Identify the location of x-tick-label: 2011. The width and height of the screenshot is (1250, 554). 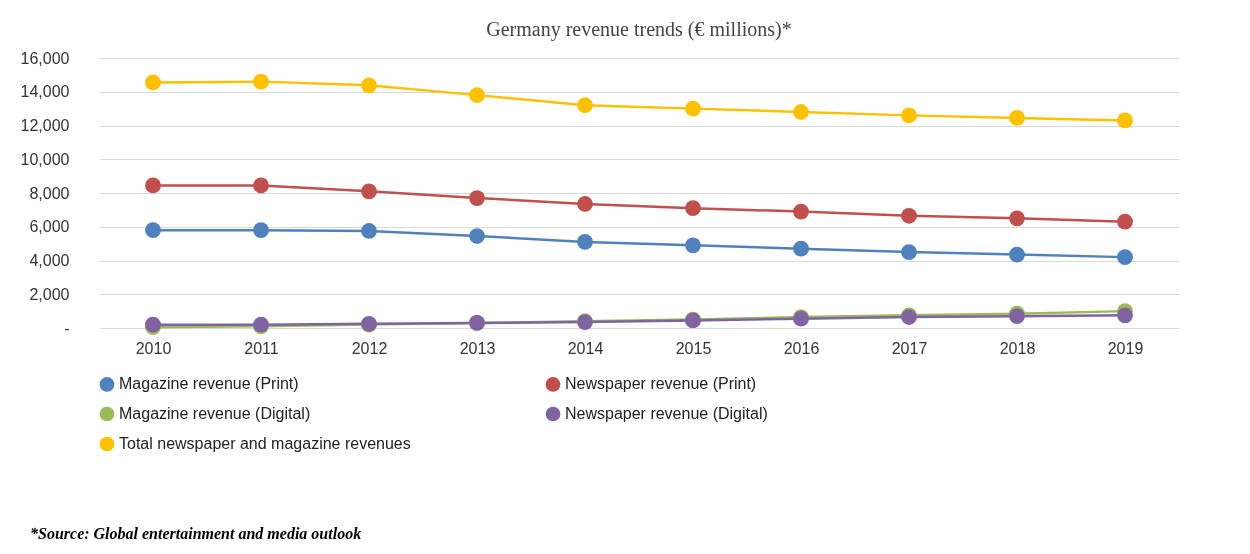
(261, 348).